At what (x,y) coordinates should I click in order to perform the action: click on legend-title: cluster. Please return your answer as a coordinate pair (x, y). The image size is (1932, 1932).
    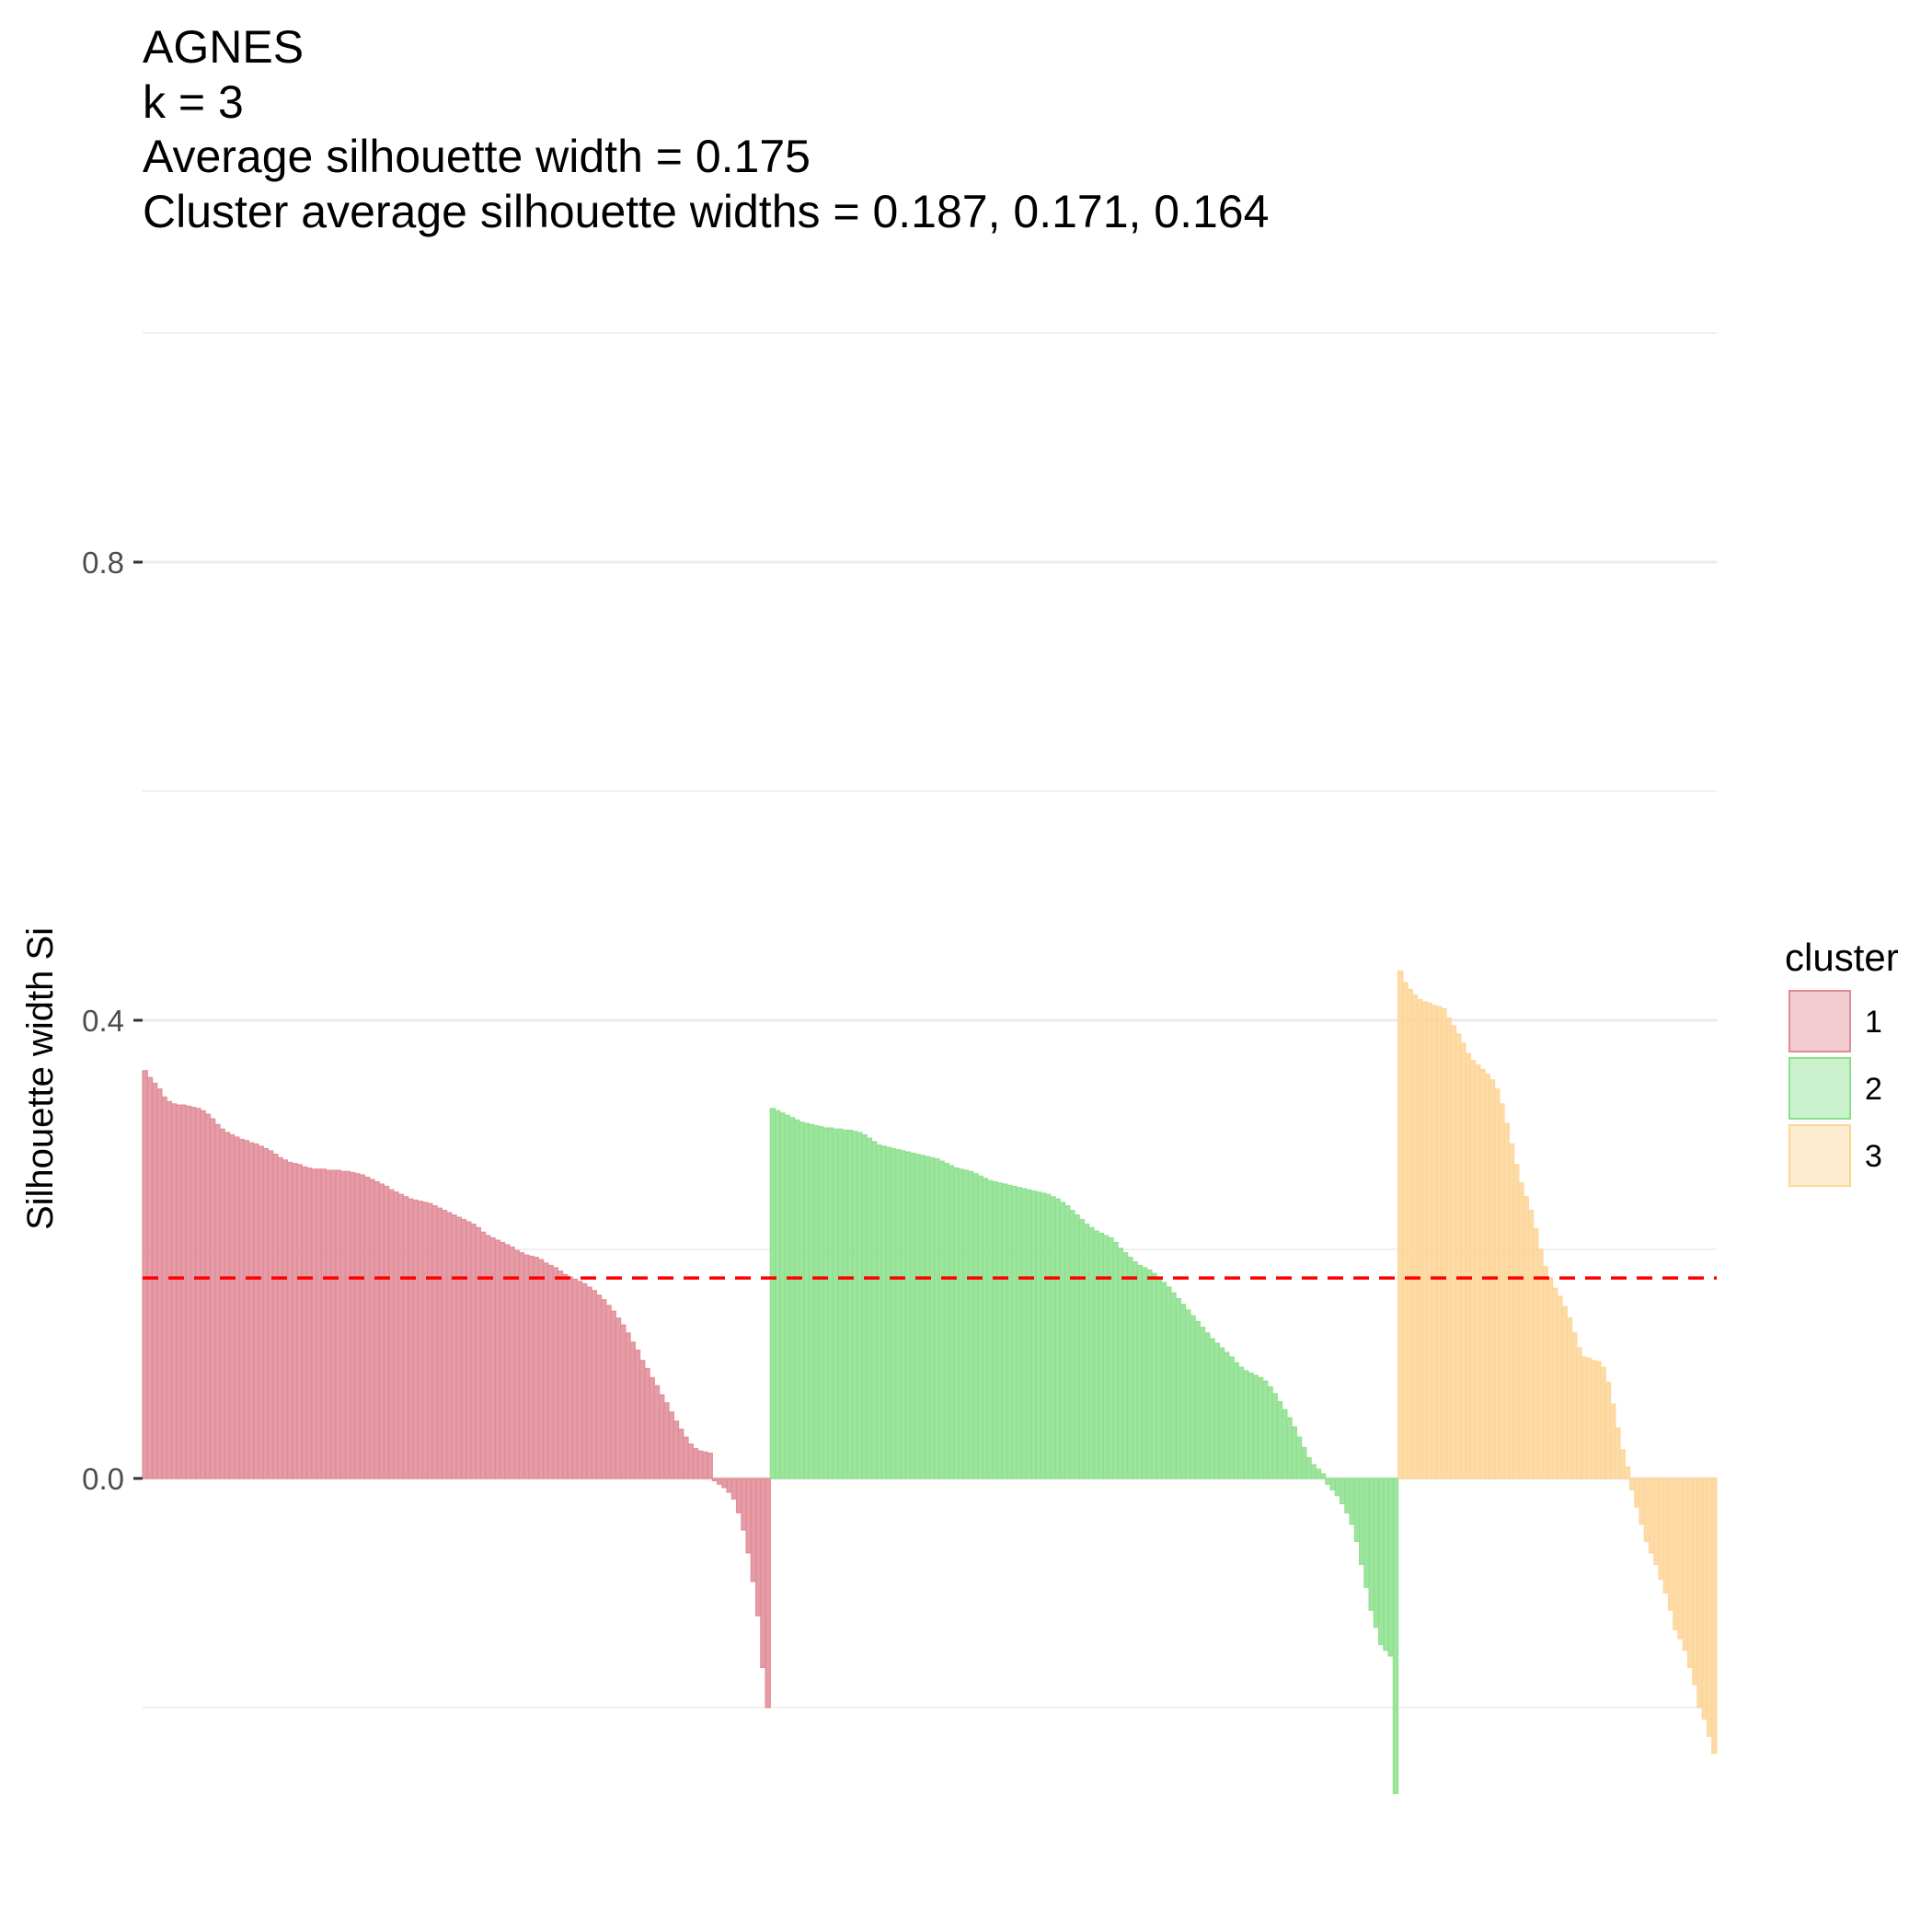
    Looking at the image, I should click on (1842, 957).